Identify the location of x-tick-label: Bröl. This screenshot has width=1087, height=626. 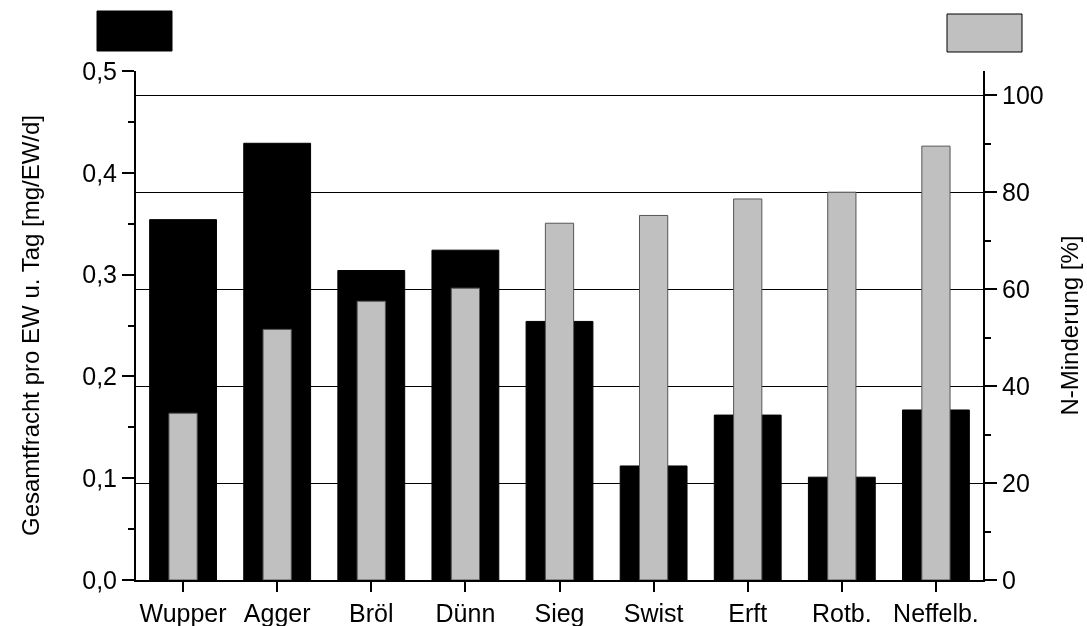
(371, 612).